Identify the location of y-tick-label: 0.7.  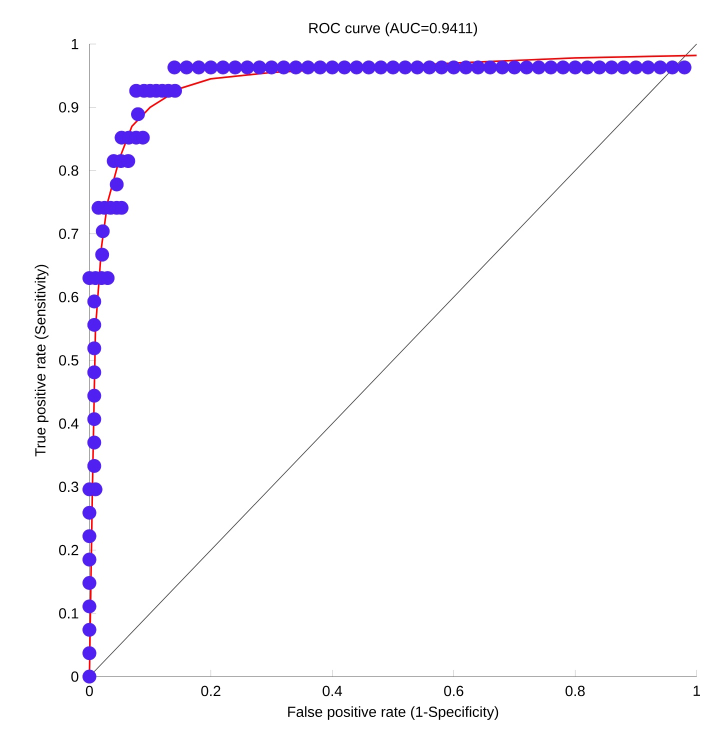
(68, 234).